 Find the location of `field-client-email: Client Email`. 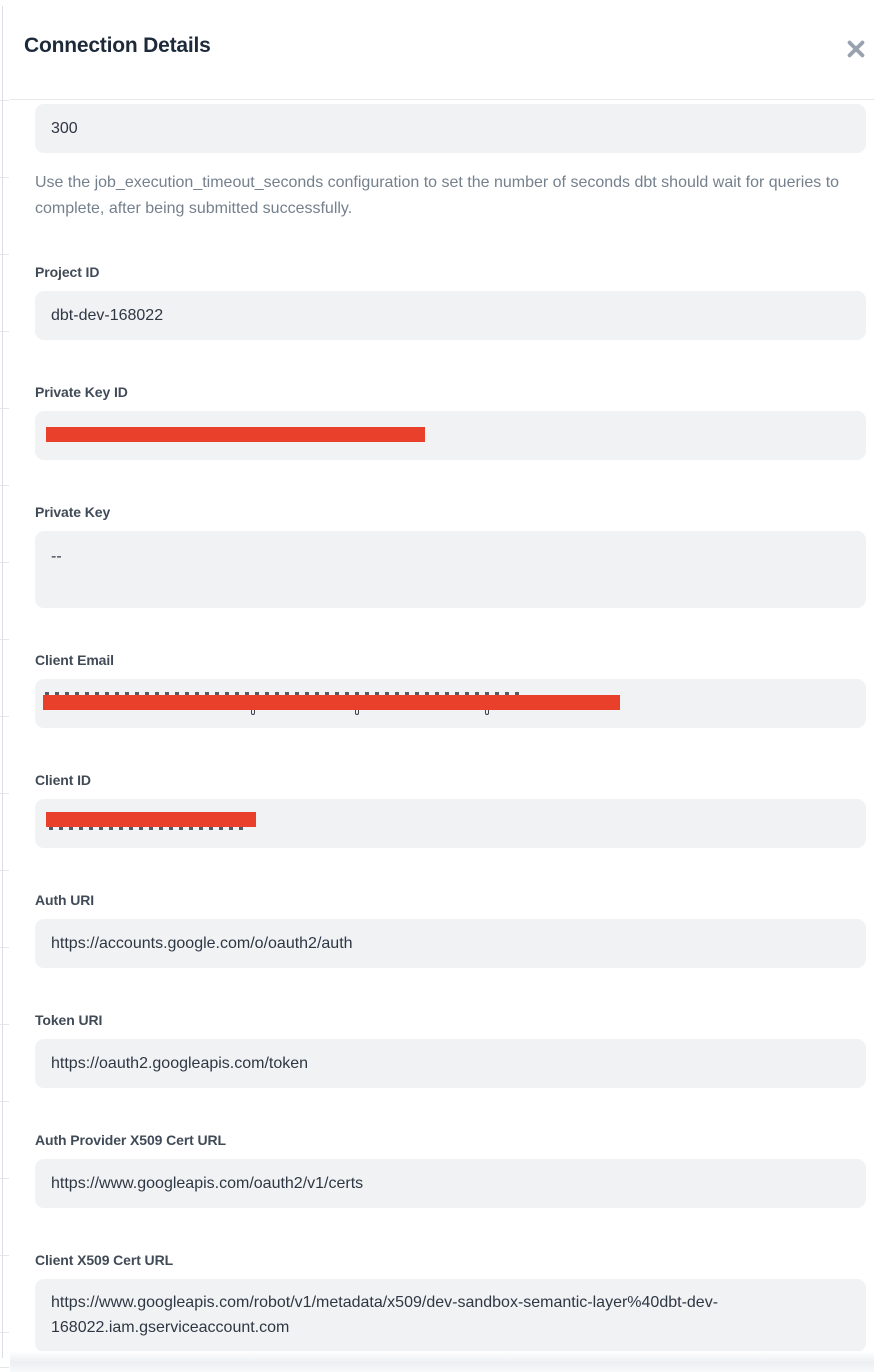

field-client-email: Client Email is located at coordinates (454, 689).